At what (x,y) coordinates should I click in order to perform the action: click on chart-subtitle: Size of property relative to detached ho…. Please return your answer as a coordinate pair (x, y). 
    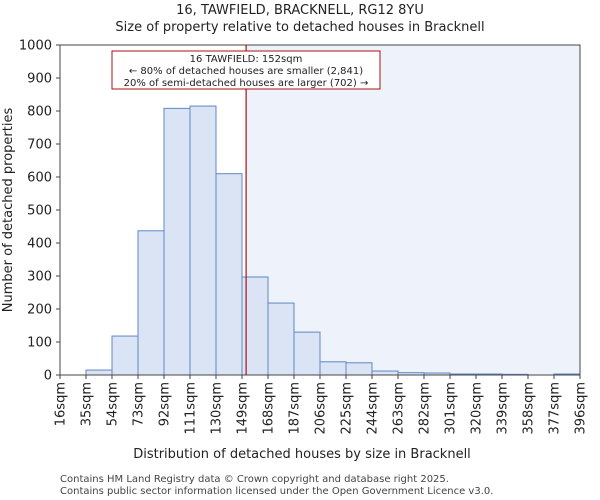
    Looking at the image, I should click on (299, 27).